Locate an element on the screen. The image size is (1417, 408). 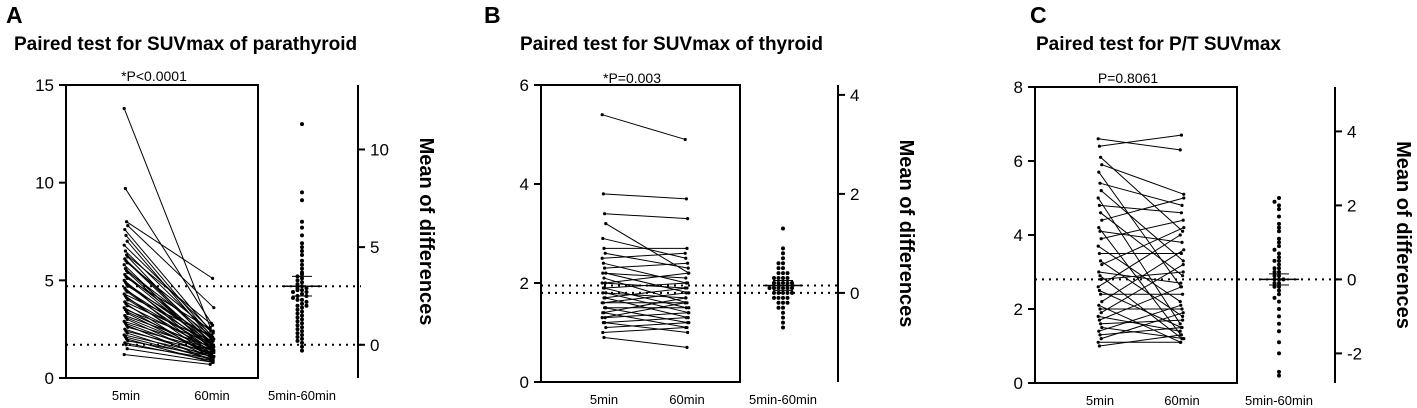
y-tick-label-right: 0 is located at coordinates (374, 345).